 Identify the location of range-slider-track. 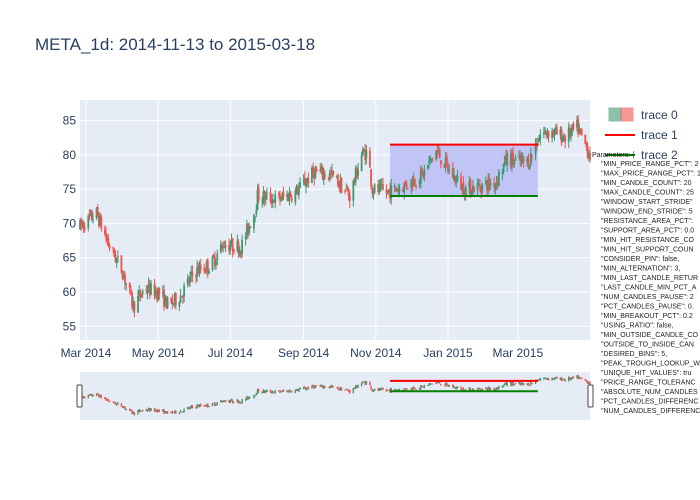
(335, 396).